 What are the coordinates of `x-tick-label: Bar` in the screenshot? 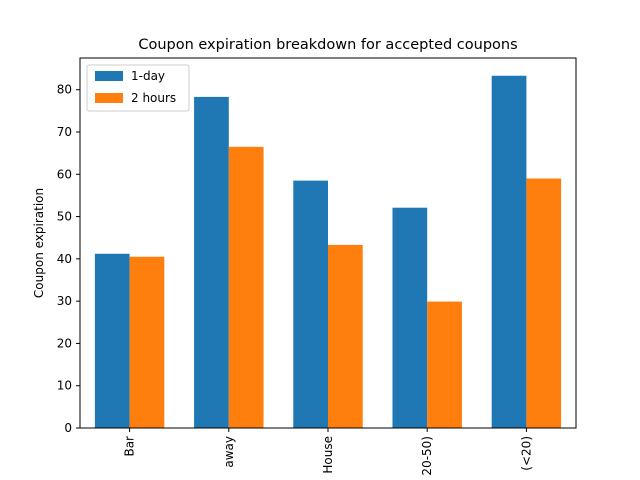 It's located at (130, 446).